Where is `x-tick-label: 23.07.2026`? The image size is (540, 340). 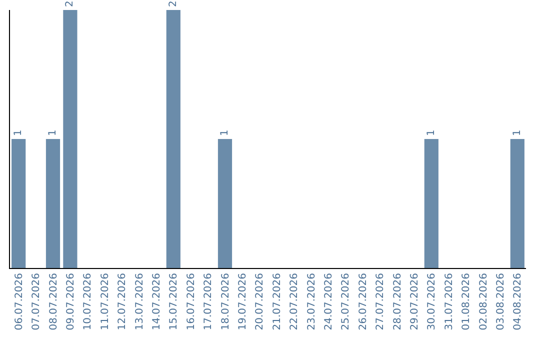 x-tick-label: 23.07.2026 is located at coordinates (312, 301).